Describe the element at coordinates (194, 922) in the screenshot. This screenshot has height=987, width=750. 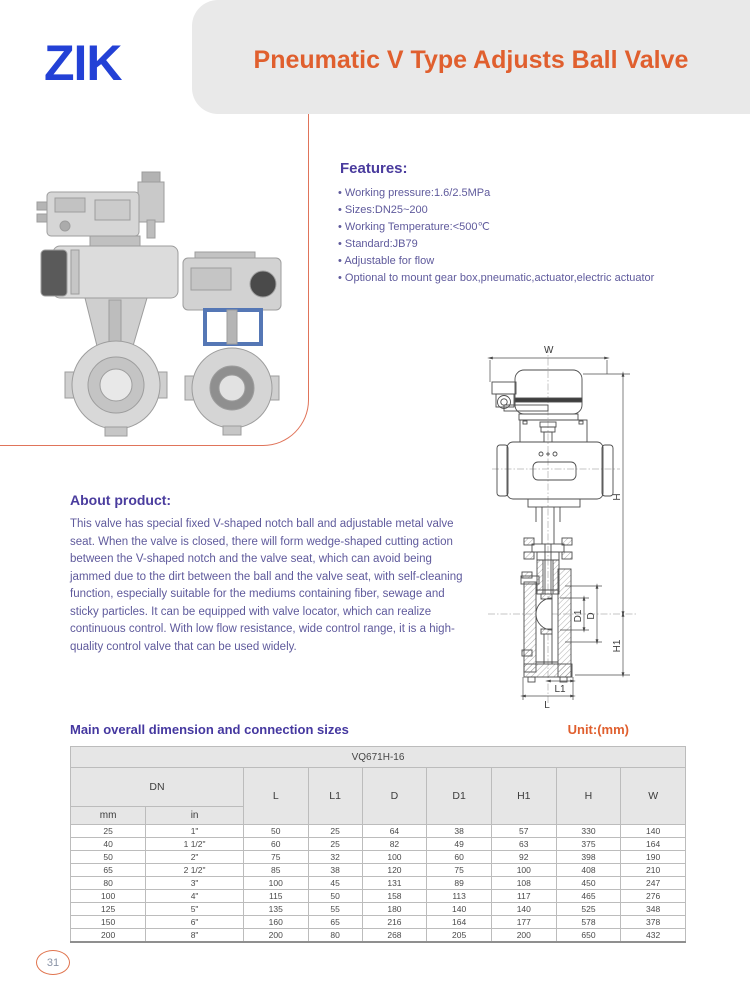
I see `table-cell: 6"` at that location.